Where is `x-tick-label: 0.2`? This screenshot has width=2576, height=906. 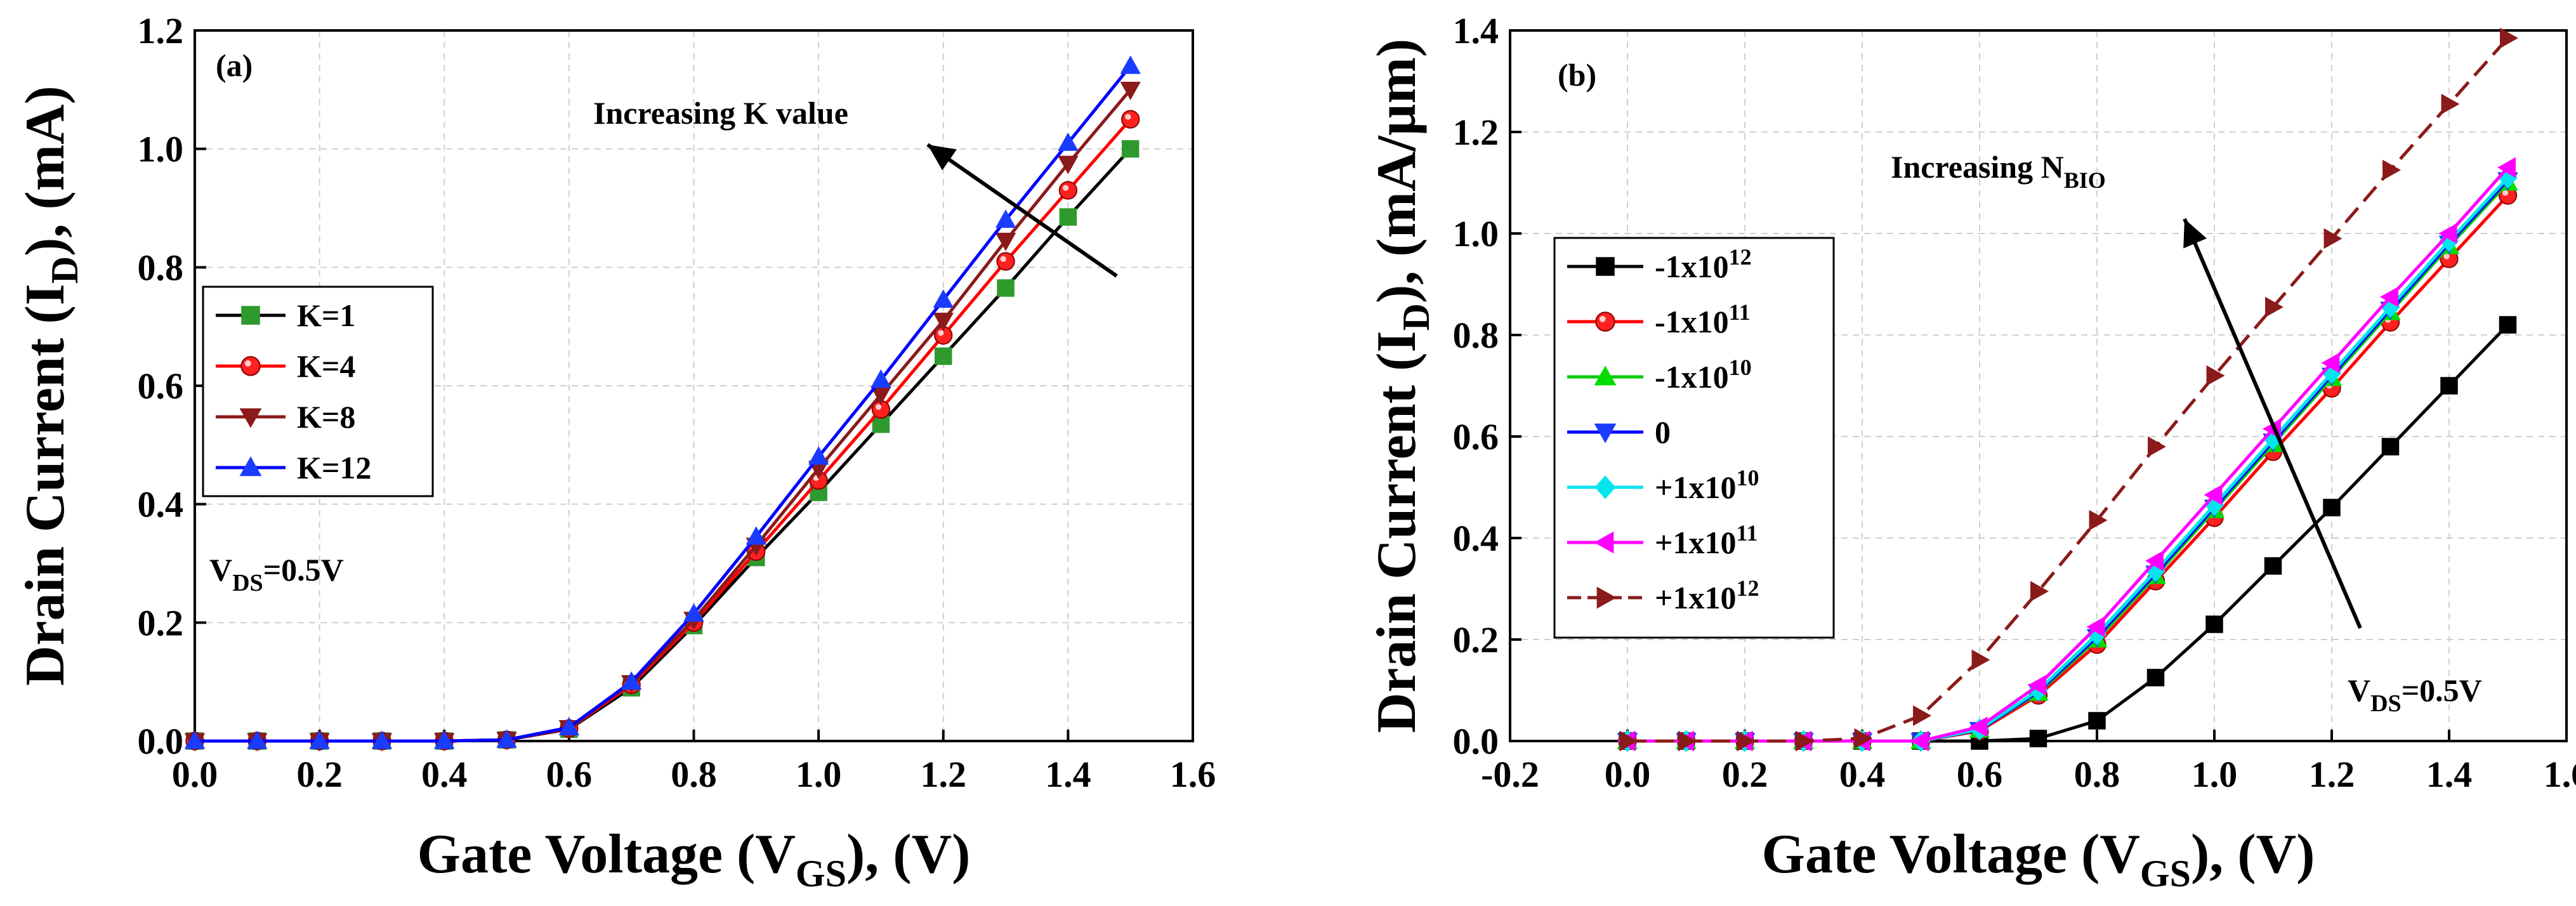 x-tick-label: 0.2 is located at coordinates (319, 774).